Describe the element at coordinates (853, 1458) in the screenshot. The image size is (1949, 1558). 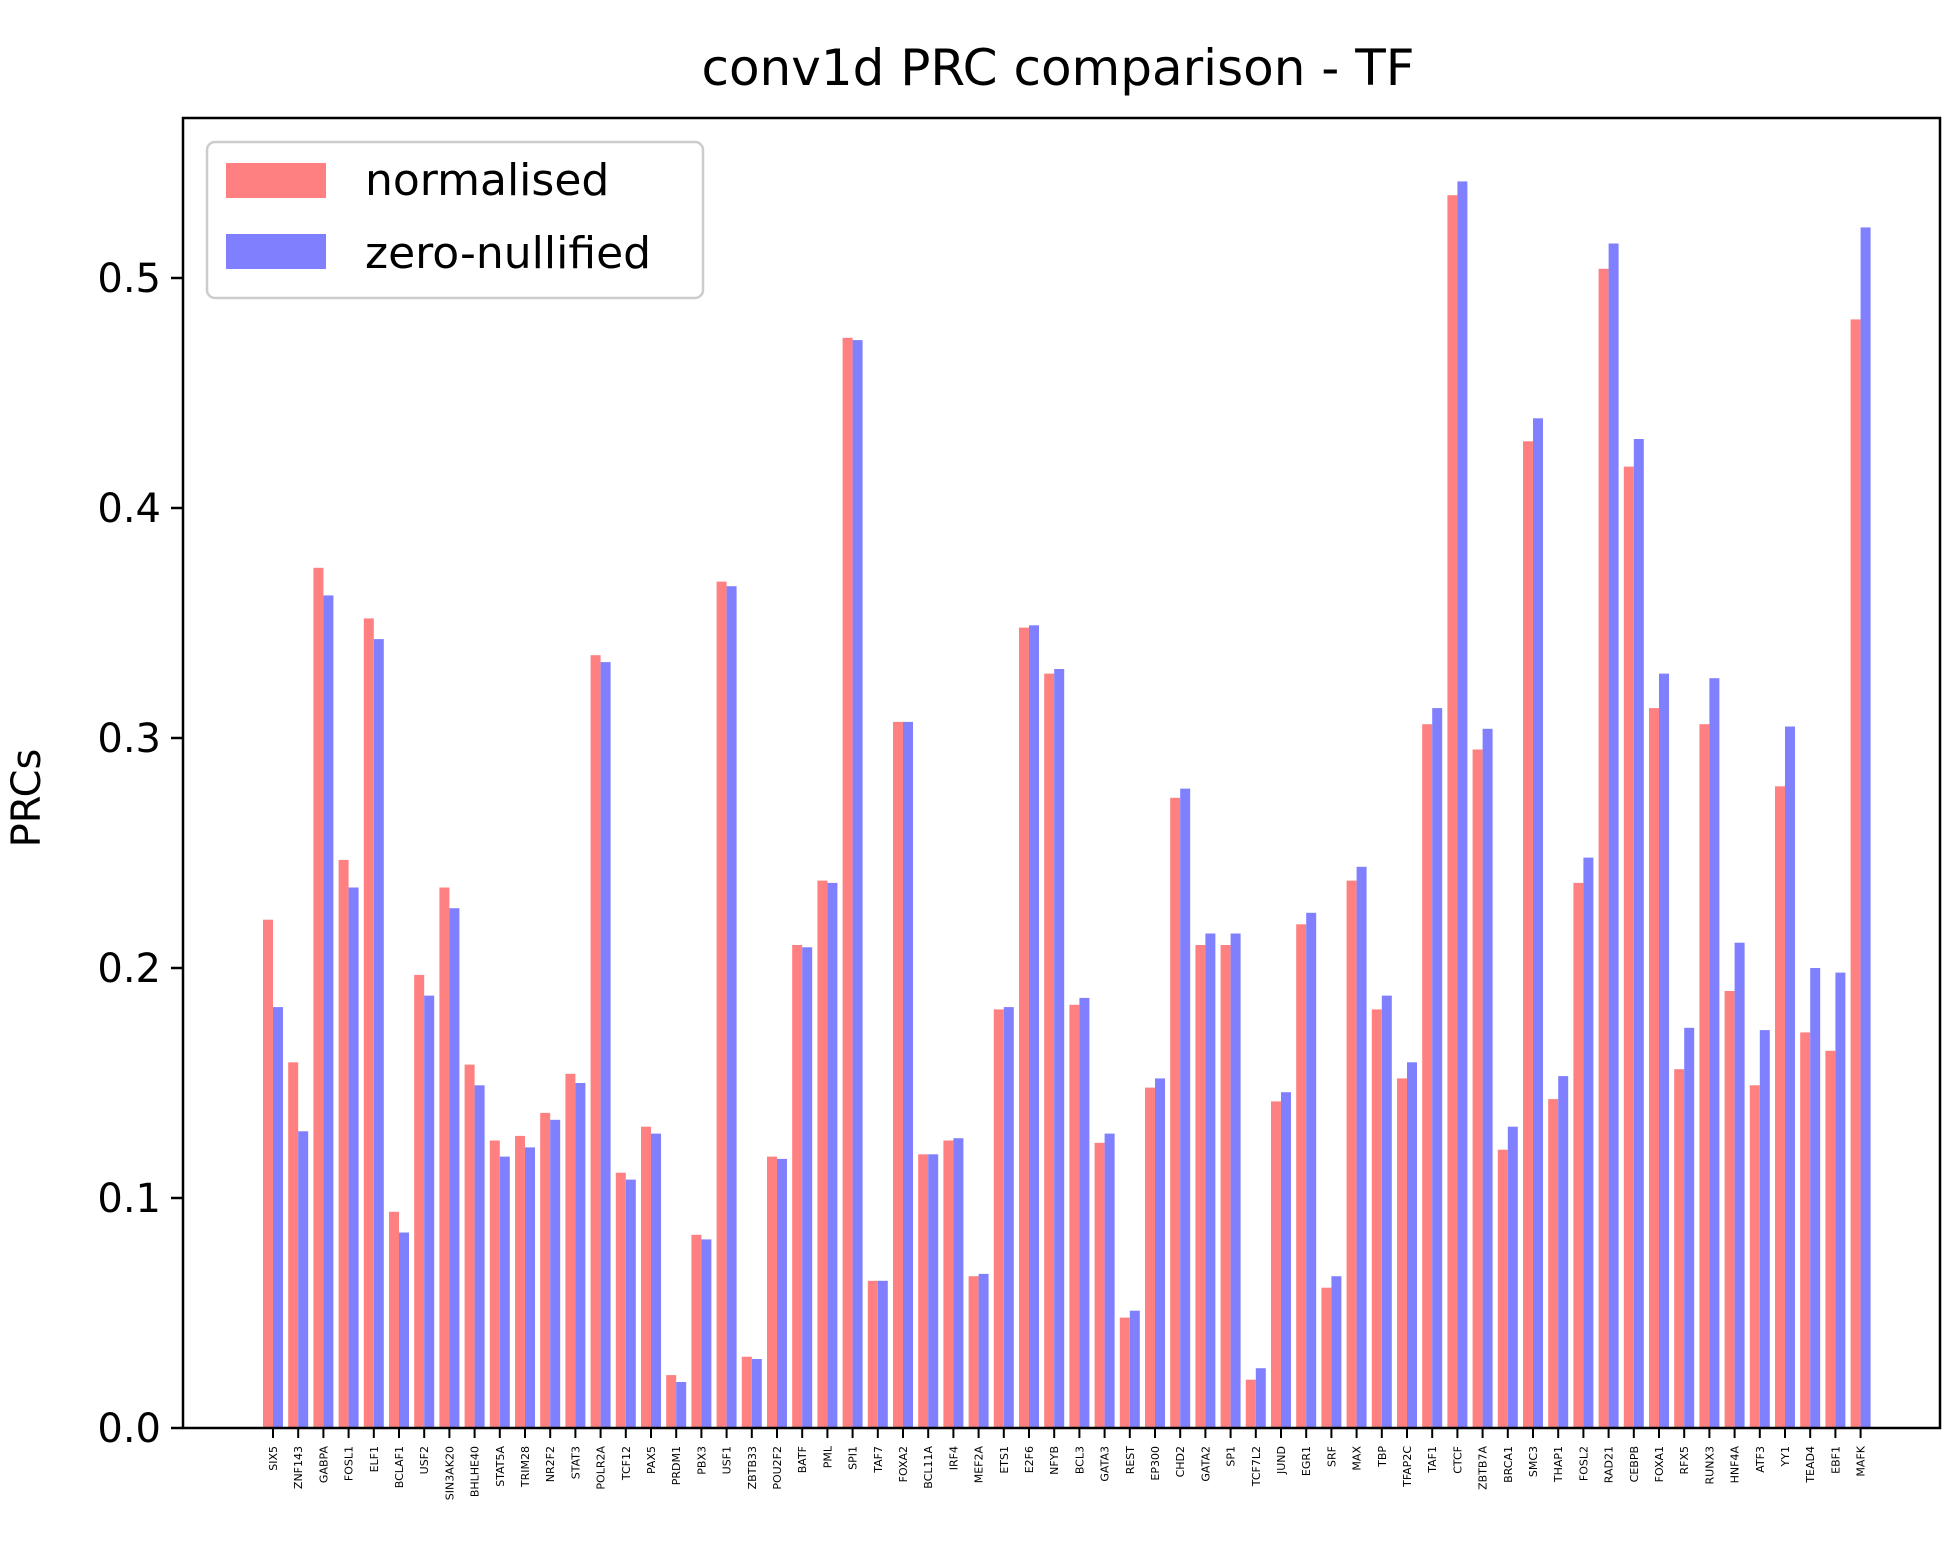
I see `x-tick-label: SPI1` at that location.